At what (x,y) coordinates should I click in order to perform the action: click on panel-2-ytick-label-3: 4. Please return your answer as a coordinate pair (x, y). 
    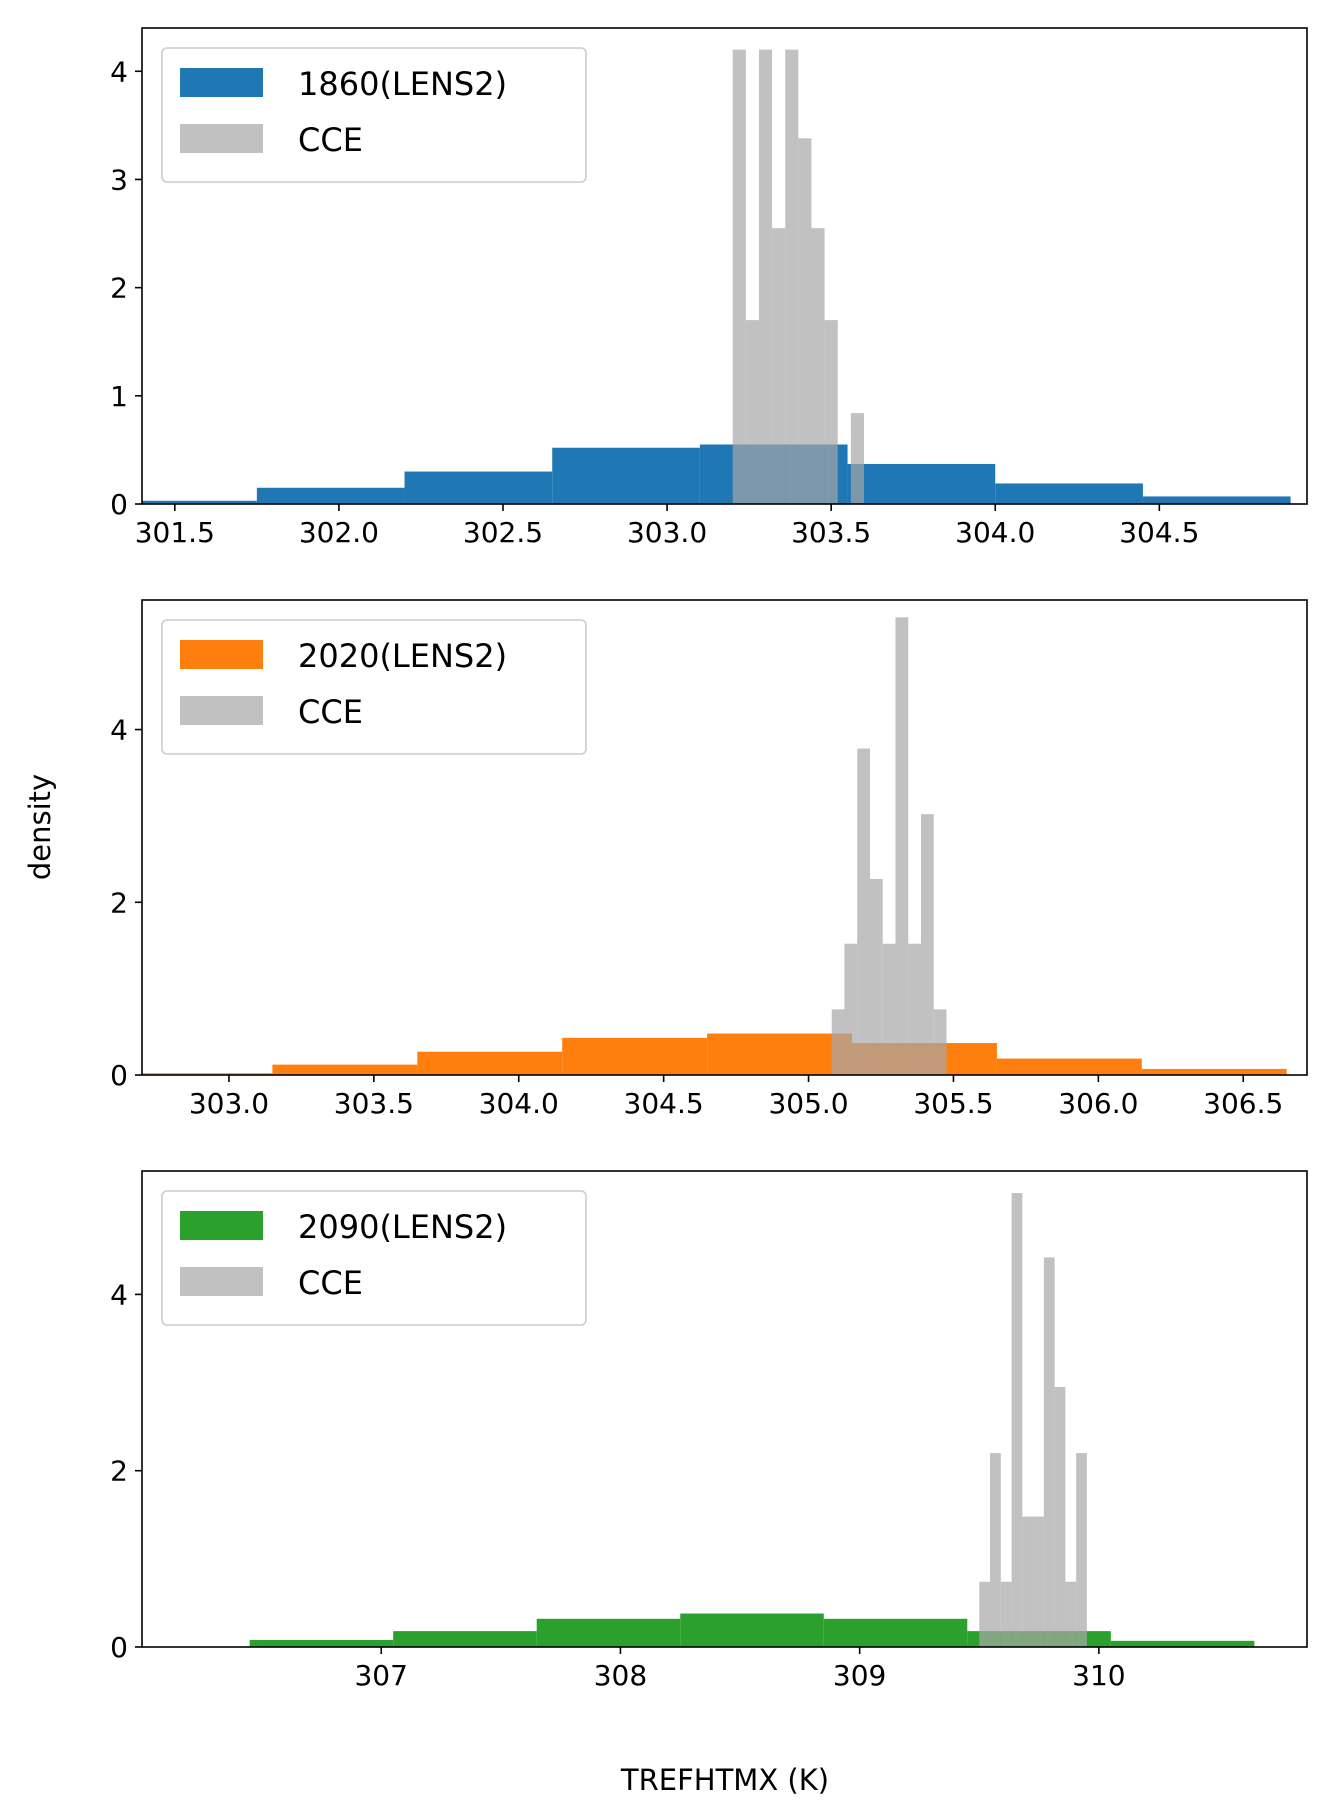
    Looking at the image, I should click on (119, 730).